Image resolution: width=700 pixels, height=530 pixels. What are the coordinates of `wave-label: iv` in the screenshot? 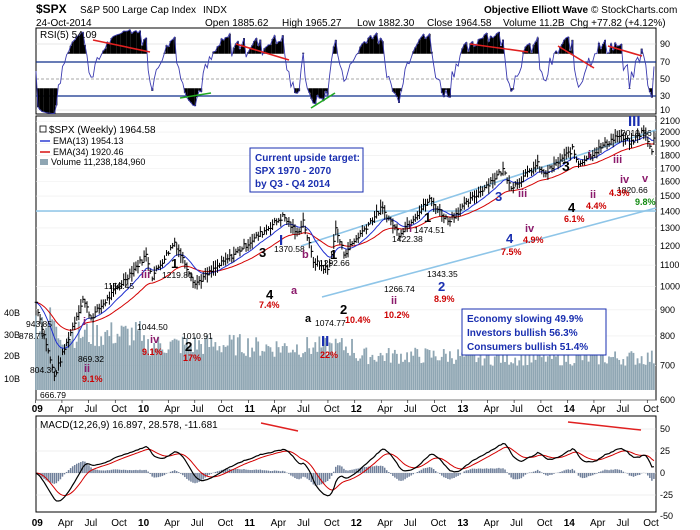 It's located at (155, 340).